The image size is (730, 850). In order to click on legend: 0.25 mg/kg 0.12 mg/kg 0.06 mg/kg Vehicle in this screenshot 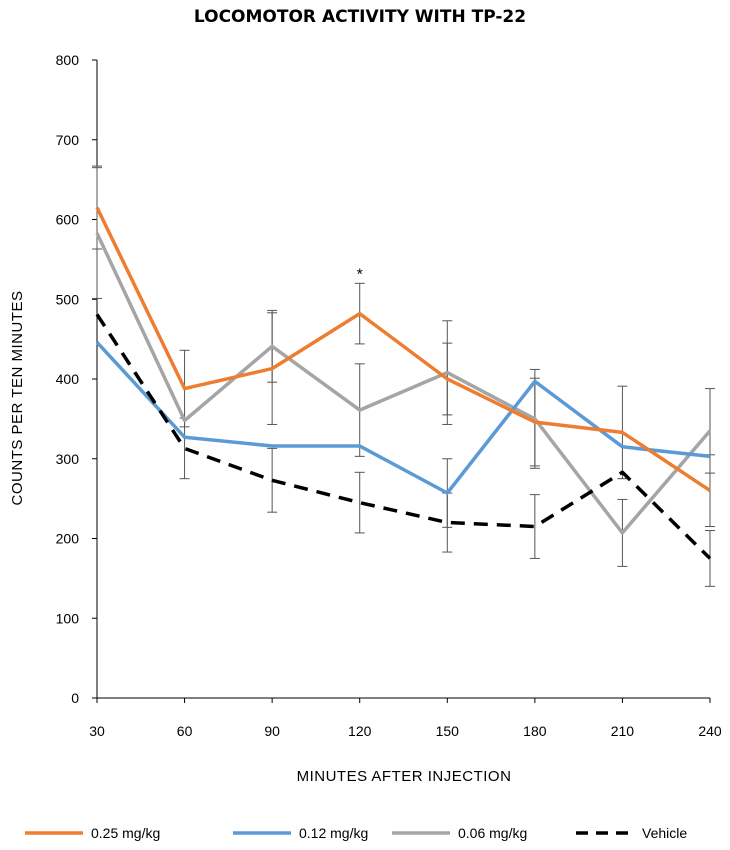, I will do `click(356, 833)`.